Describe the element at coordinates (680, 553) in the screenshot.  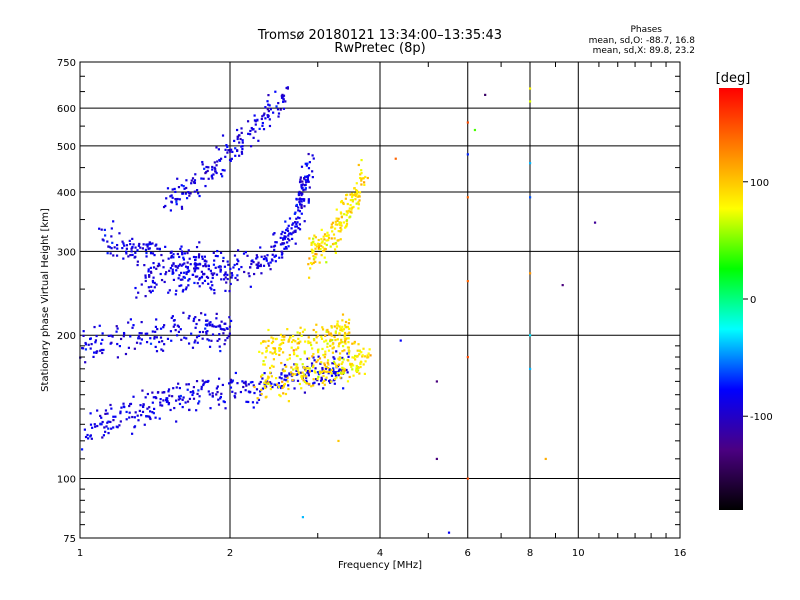
I see `x-tick-label: 16` at that location.